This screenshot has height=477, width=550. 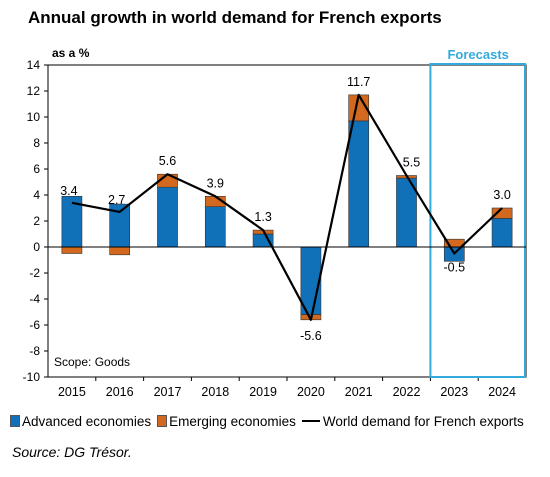 What do you see at coordinates (32, 377) in the screenshot?
I see `y-tick-label: -10` at bounding box center [32, 377].